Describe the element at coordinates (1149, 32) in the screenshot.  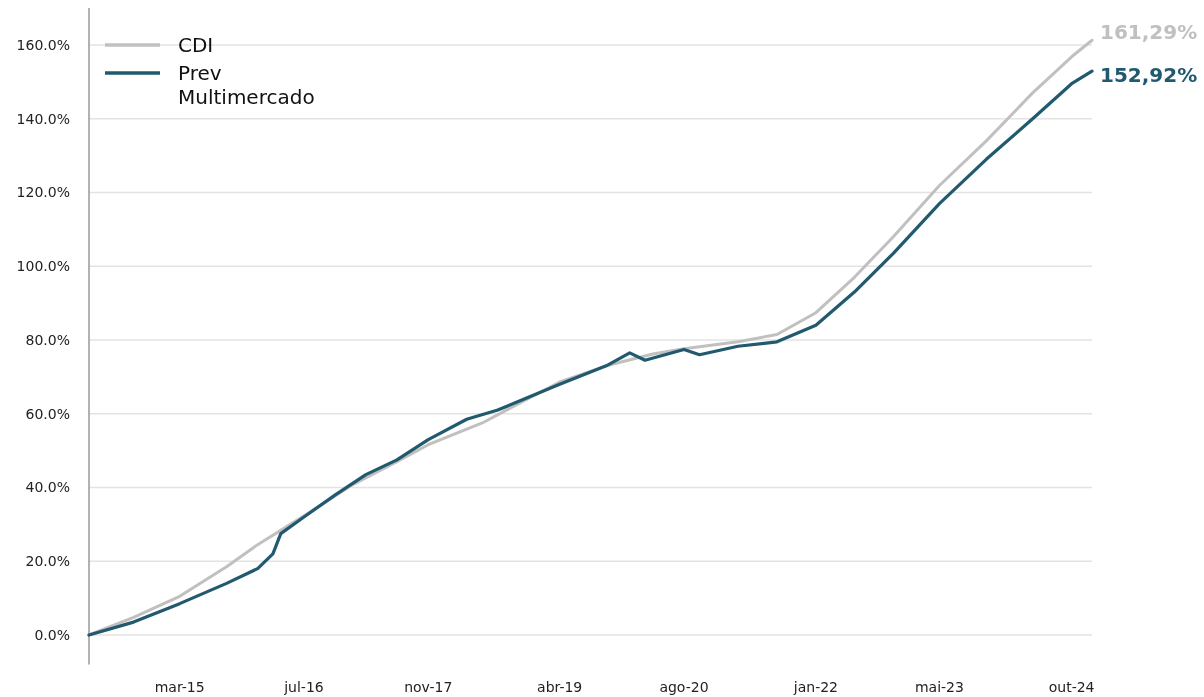
I see `annotation: 161,29%` at that location.